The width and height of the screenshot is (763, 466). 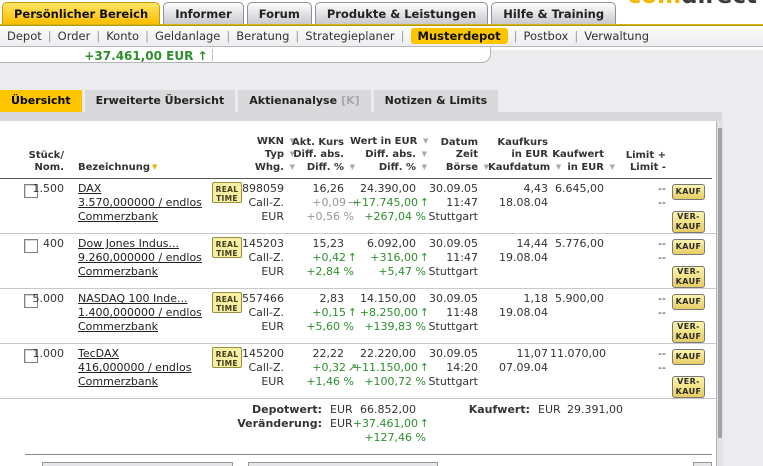 I want to click on subnav-item-strategieplaner: Strategieplaner, so click(x=350, y=36).